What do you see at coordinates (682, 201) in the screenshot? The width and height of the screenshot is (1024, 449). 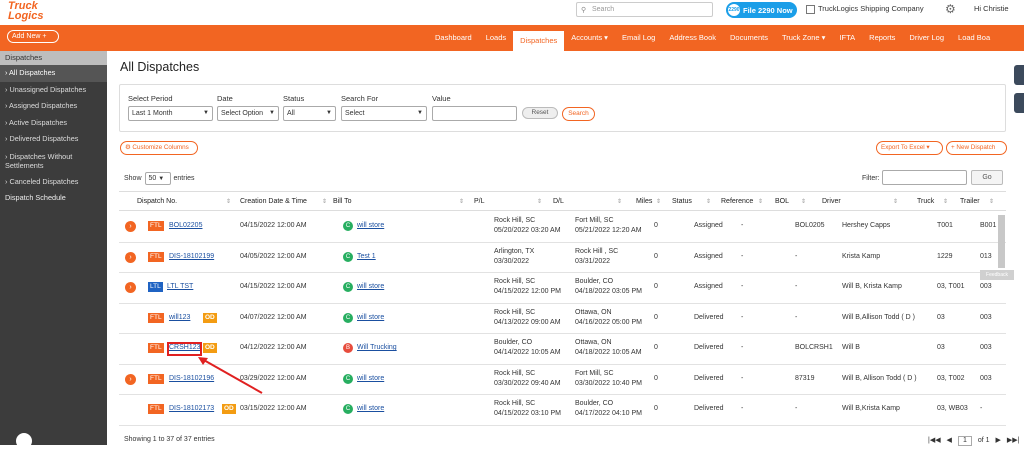 I see `col-status: Status` at bounding box center [682, 201].